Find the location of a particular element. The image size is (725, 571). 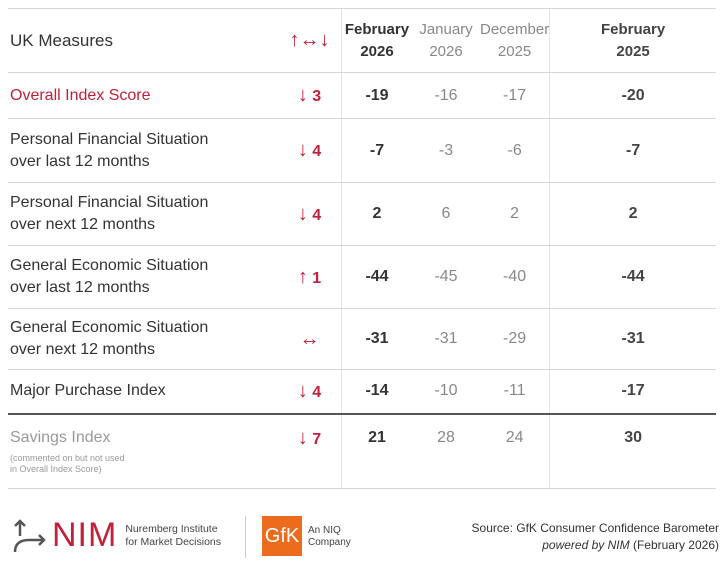

gfk-logo: GfK is located at coordinates (282, 536).